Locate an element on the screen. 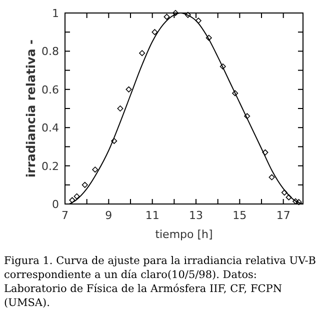 Image resolution: width=333 pixels, height=326 pixels. y-tick-label: 0 is located at coordinates (55, 204).